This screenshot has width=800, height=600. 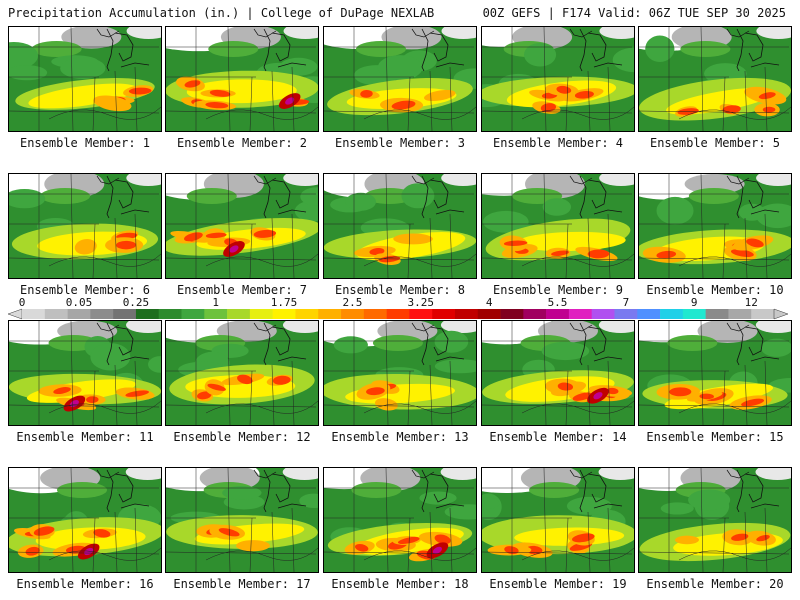 I want to click on precip-band, so click(x=83, y=96).